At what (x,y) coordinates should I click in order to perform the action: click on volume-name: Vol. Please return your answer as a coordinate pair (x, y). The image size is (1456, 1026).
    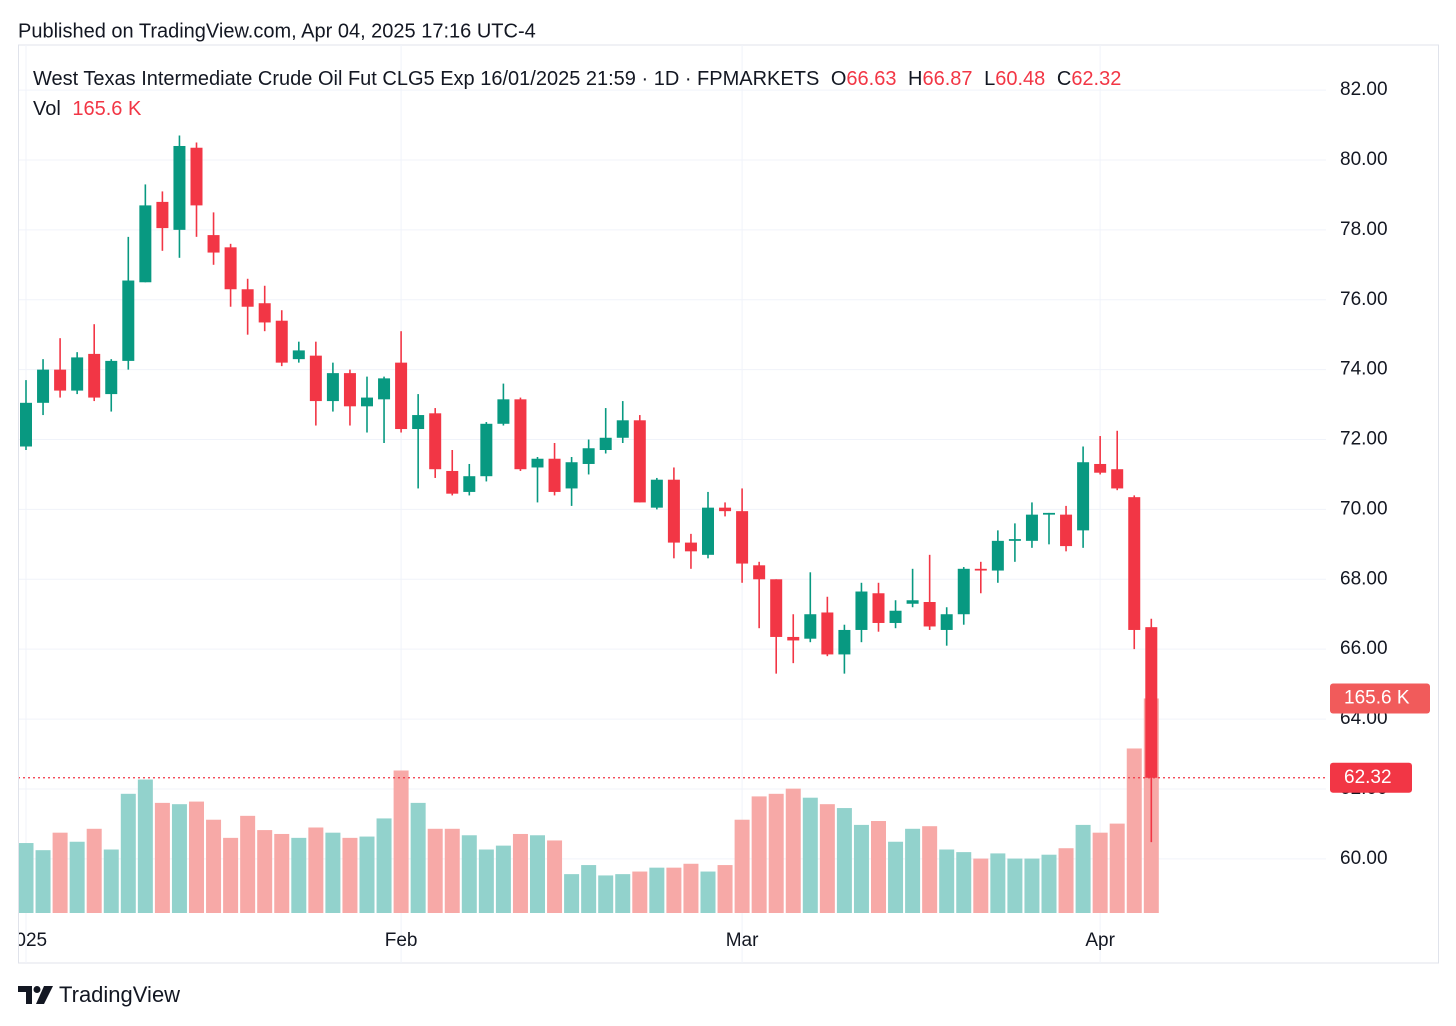
    Looking at the image, I should click on (47, 109).